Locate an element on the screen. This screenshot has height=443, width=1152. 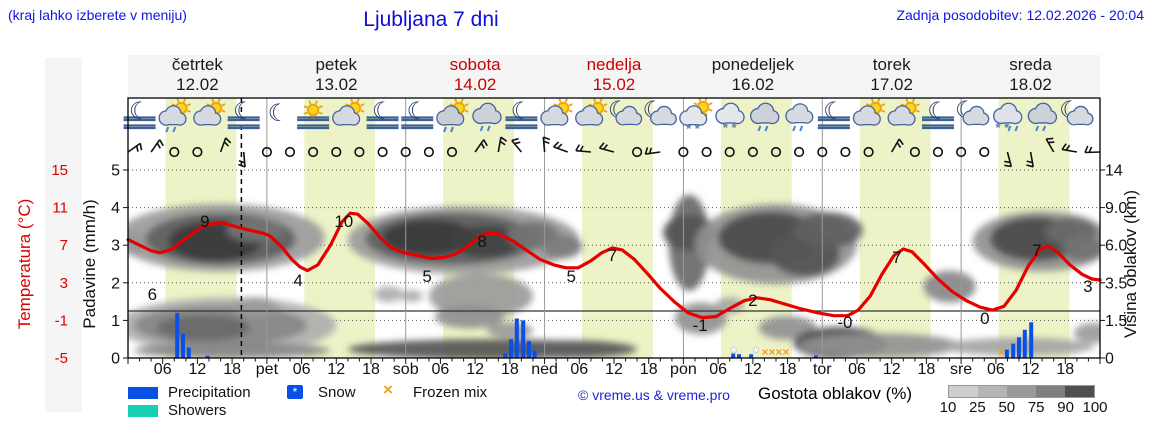
wind-row is located at coordinates (614, 152).